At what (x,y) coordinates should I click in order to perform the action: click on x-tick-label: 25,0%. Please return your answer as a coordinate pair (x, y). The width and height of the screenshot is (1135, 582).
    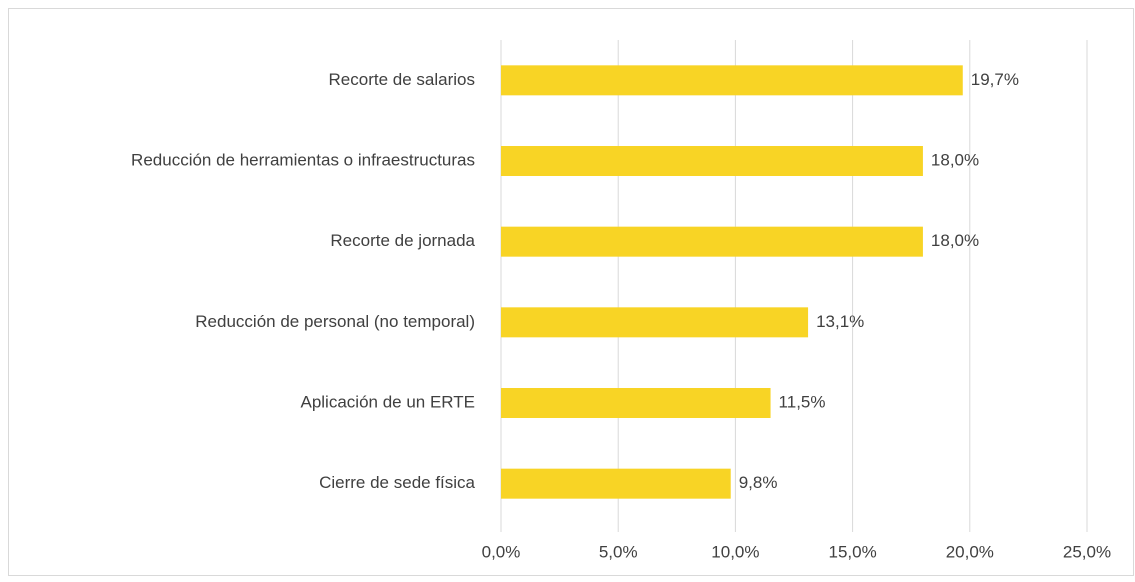
    Looking at the image, I should click on (1087, 551).